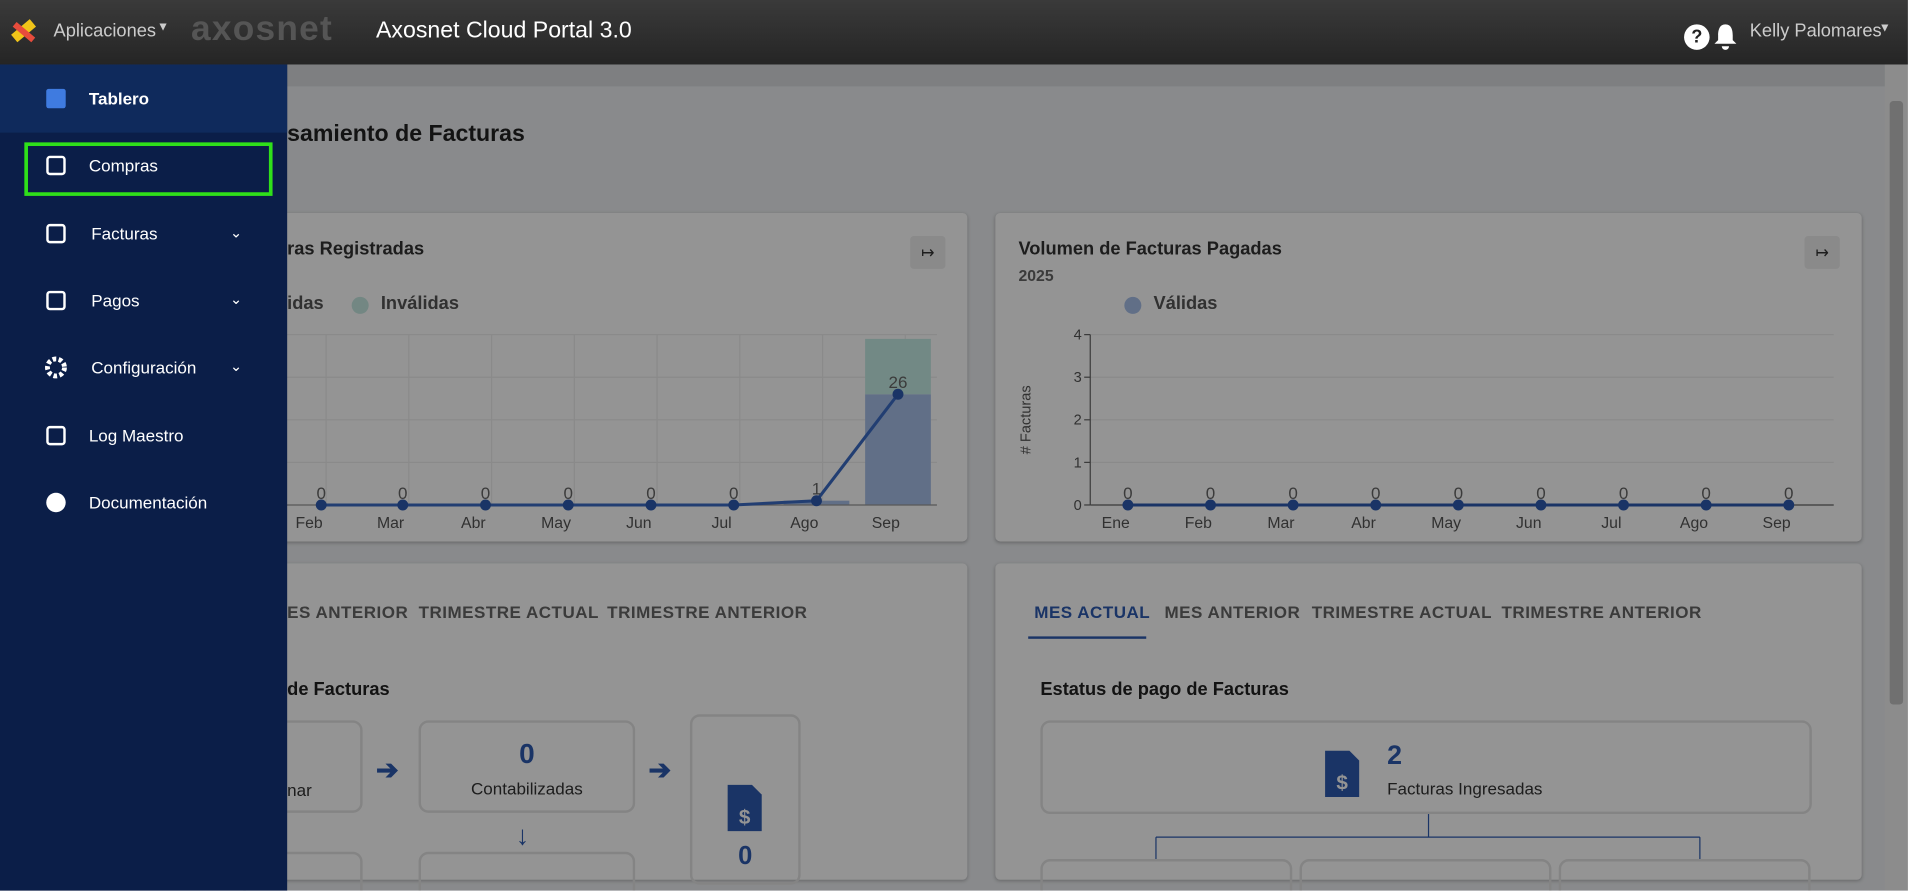 Image resolution: width=1908 pixels, height=891 pixels. Describe the element at coordinates (1027, 419) in the screenshot. I see `y-axis-label: # Facturas` at that location.